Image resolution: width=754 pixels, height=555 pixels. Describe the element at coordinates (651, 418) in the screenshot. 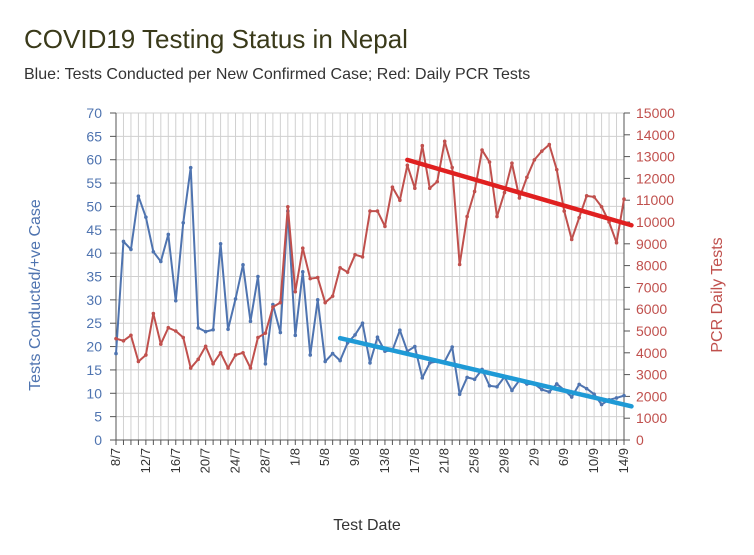

I see `y-tick-label-right: 1000` at that location.